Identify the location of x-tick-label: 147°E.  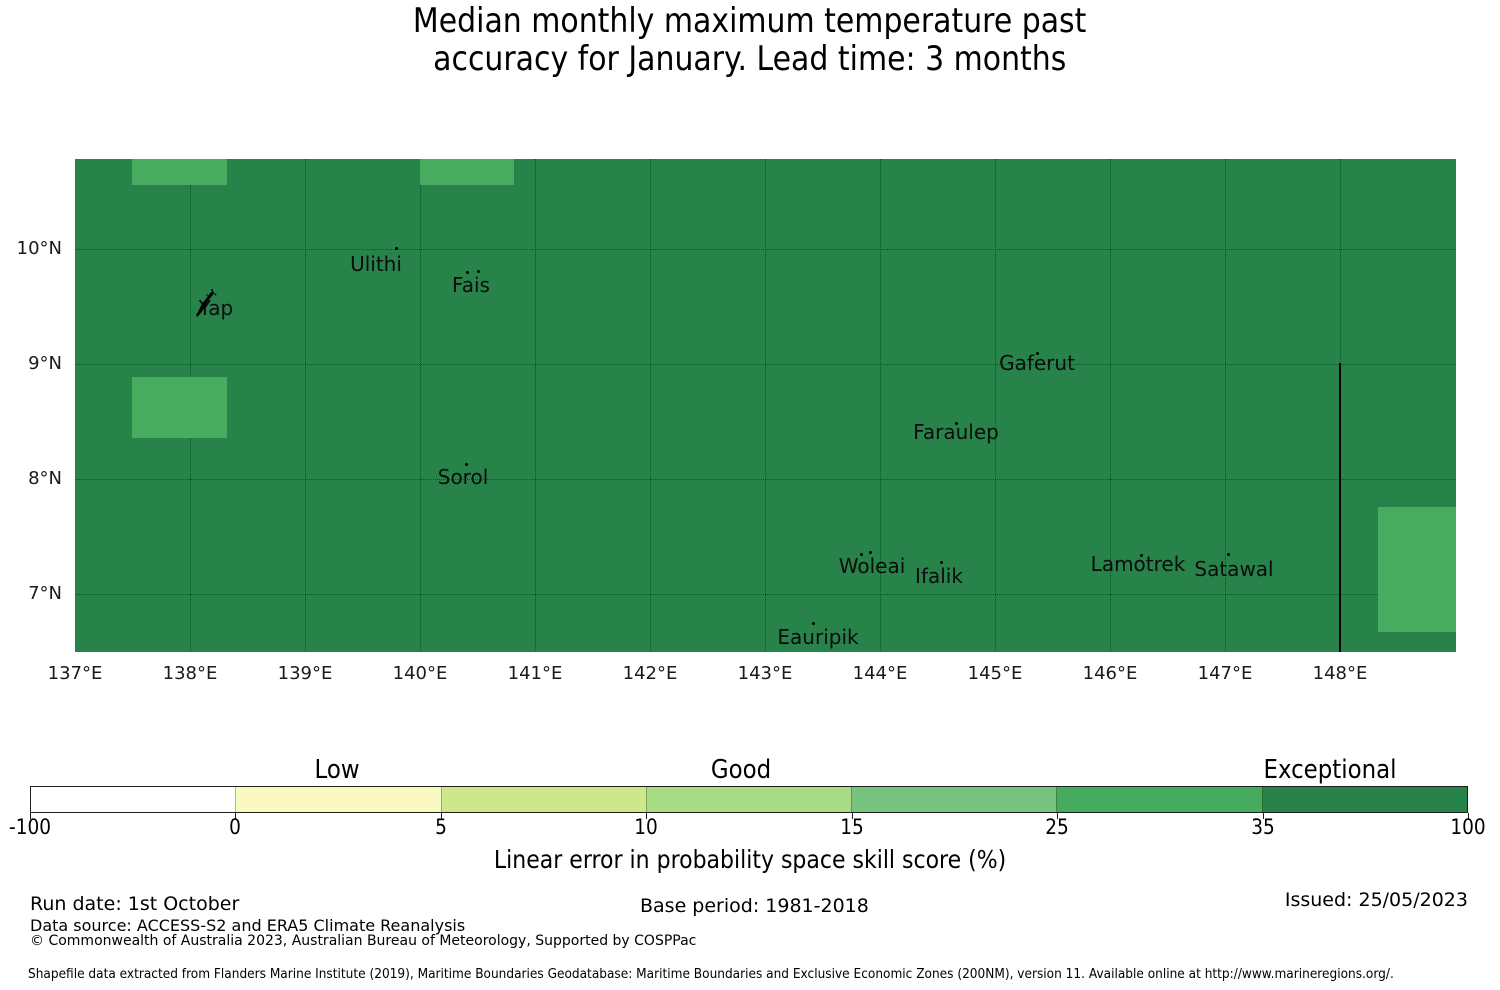
(1225, 673).